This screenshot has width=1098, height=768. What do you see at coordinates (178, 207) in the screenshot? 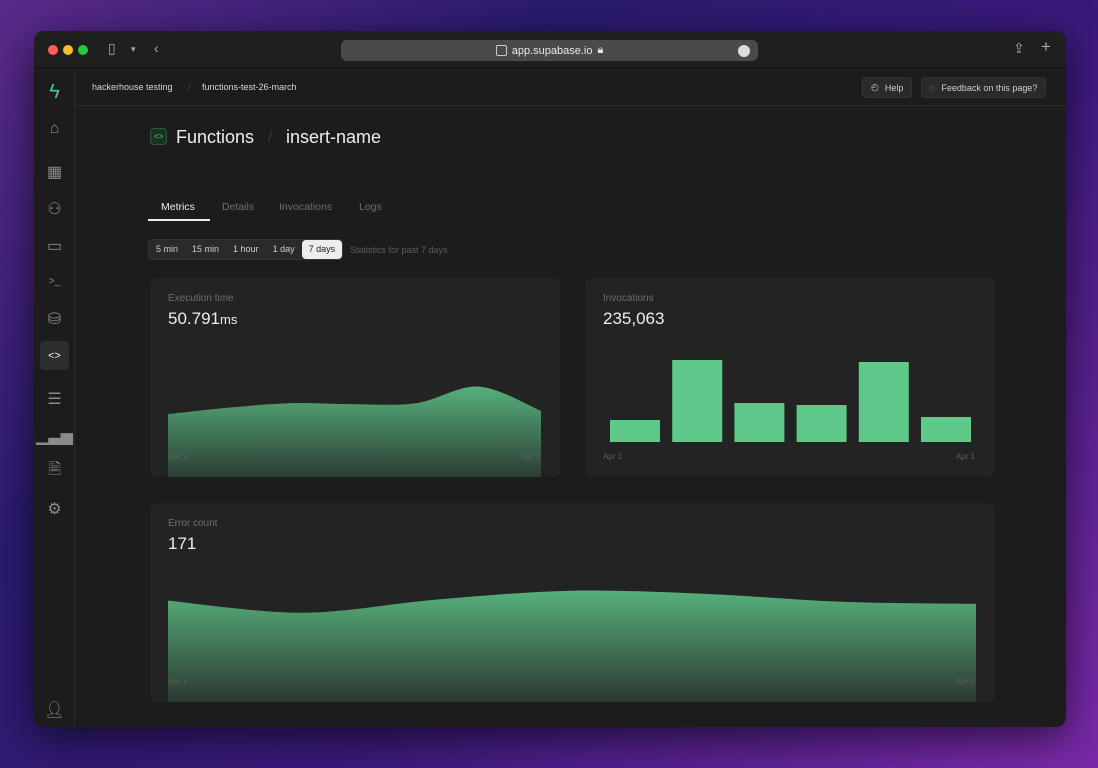
I see `tab-metrics: Metrics` at bounding box center [178, 207].